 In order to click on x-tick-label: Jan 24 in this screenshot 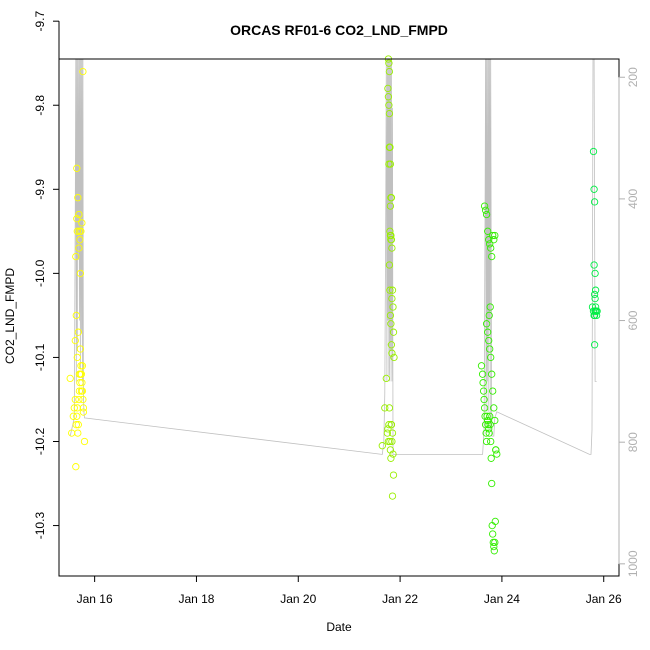, I will do `click(502, 599)`.